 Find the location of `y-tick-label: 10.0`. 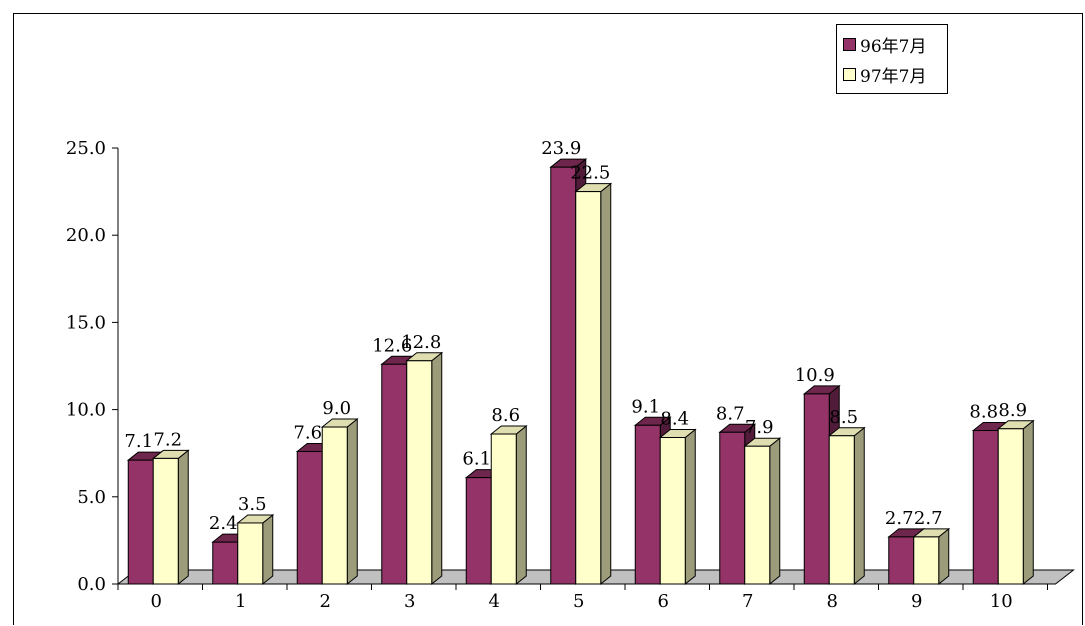

y-tick-label: 10.0 is located at coordinates (86, 410).